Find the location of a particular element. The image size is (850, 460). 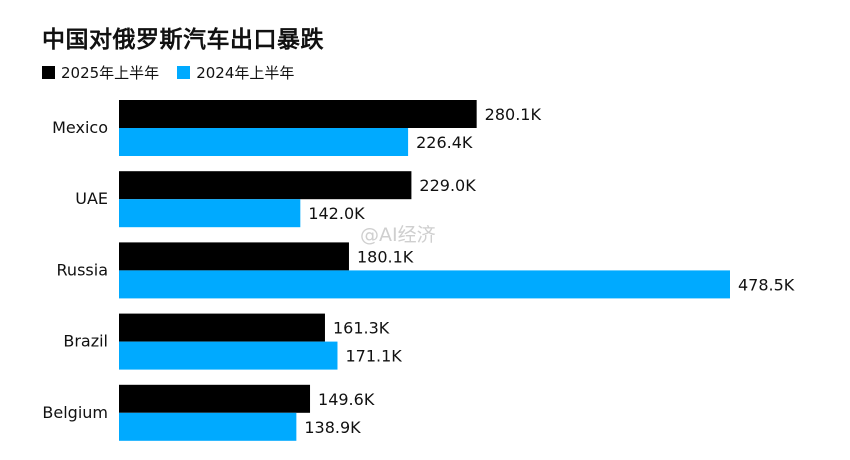

legend-item-2024: 2024年上半年 is located at coordinates (235, 72).